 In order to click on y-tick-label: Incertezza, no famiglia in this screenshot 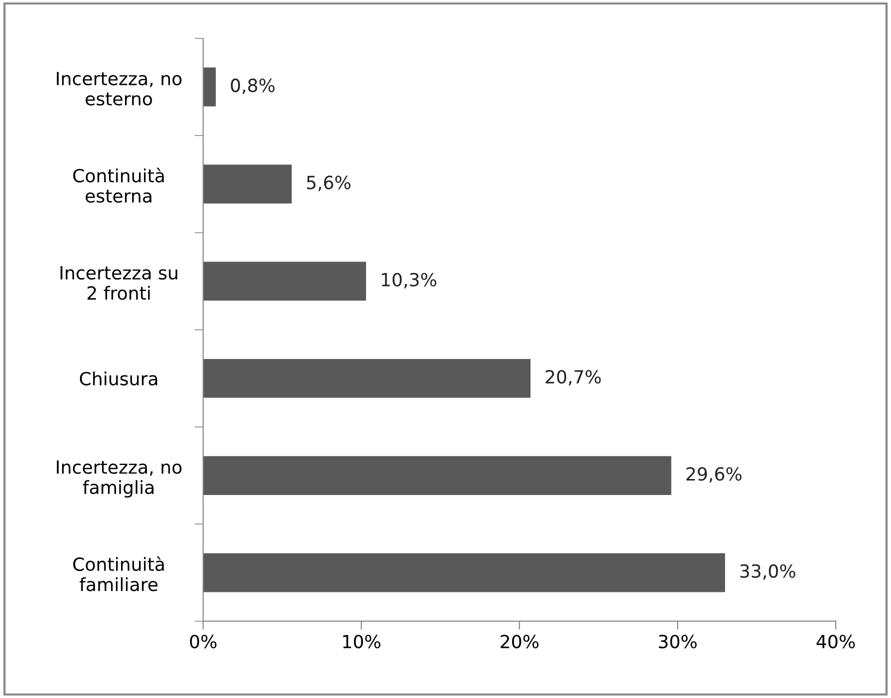, I will do `click(119, 479)`.